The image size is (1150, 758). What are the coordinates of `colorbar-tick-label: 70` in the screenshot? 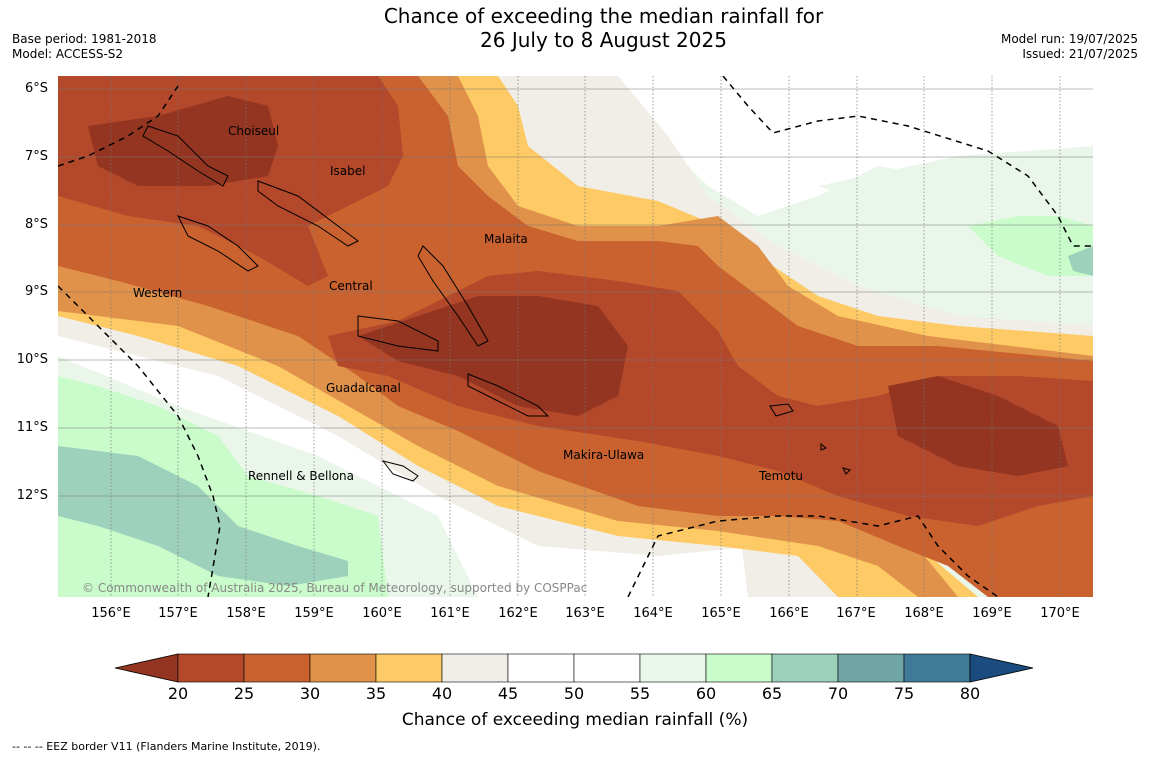 It's located at (838, 693).